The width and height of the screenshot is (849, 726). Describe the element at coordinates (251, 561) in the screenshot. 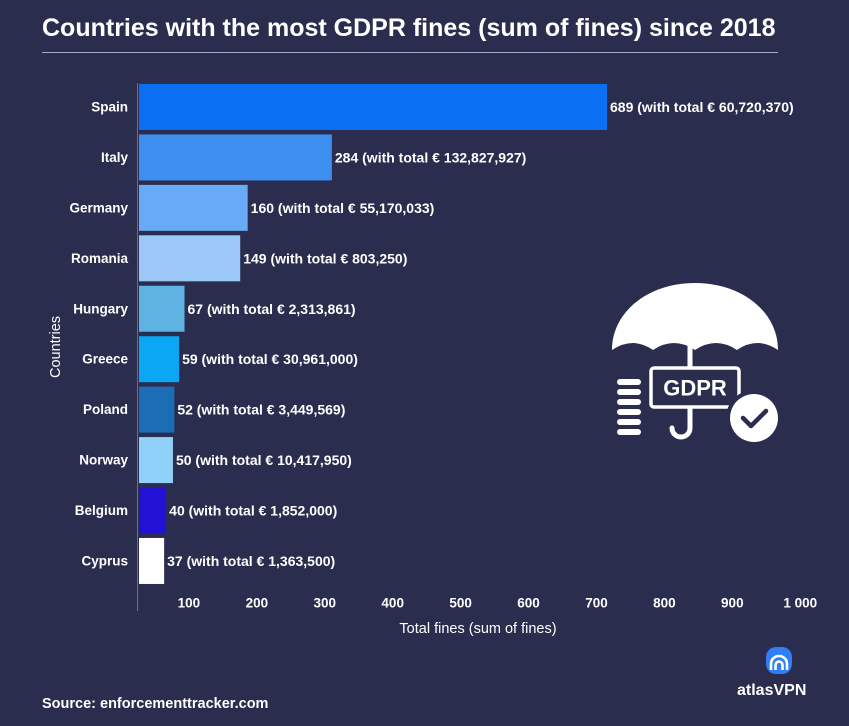

I see `data-label-cyprus: 37 (with total € 1,363,500)` at that location.